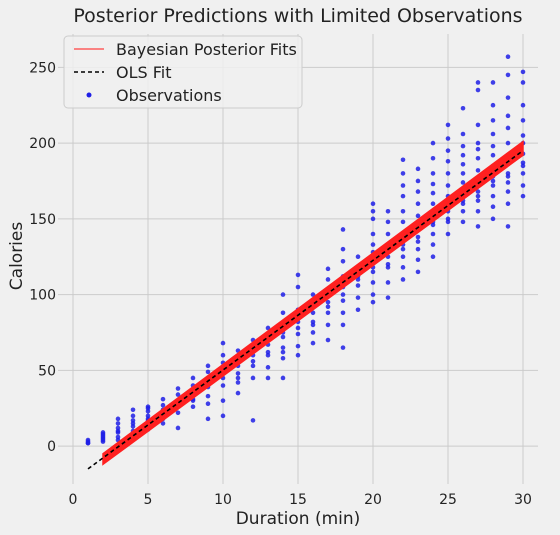  Describe the element at coordinates (73, 500) in the screenshot. I see `x-tick-label: 0` at that location.